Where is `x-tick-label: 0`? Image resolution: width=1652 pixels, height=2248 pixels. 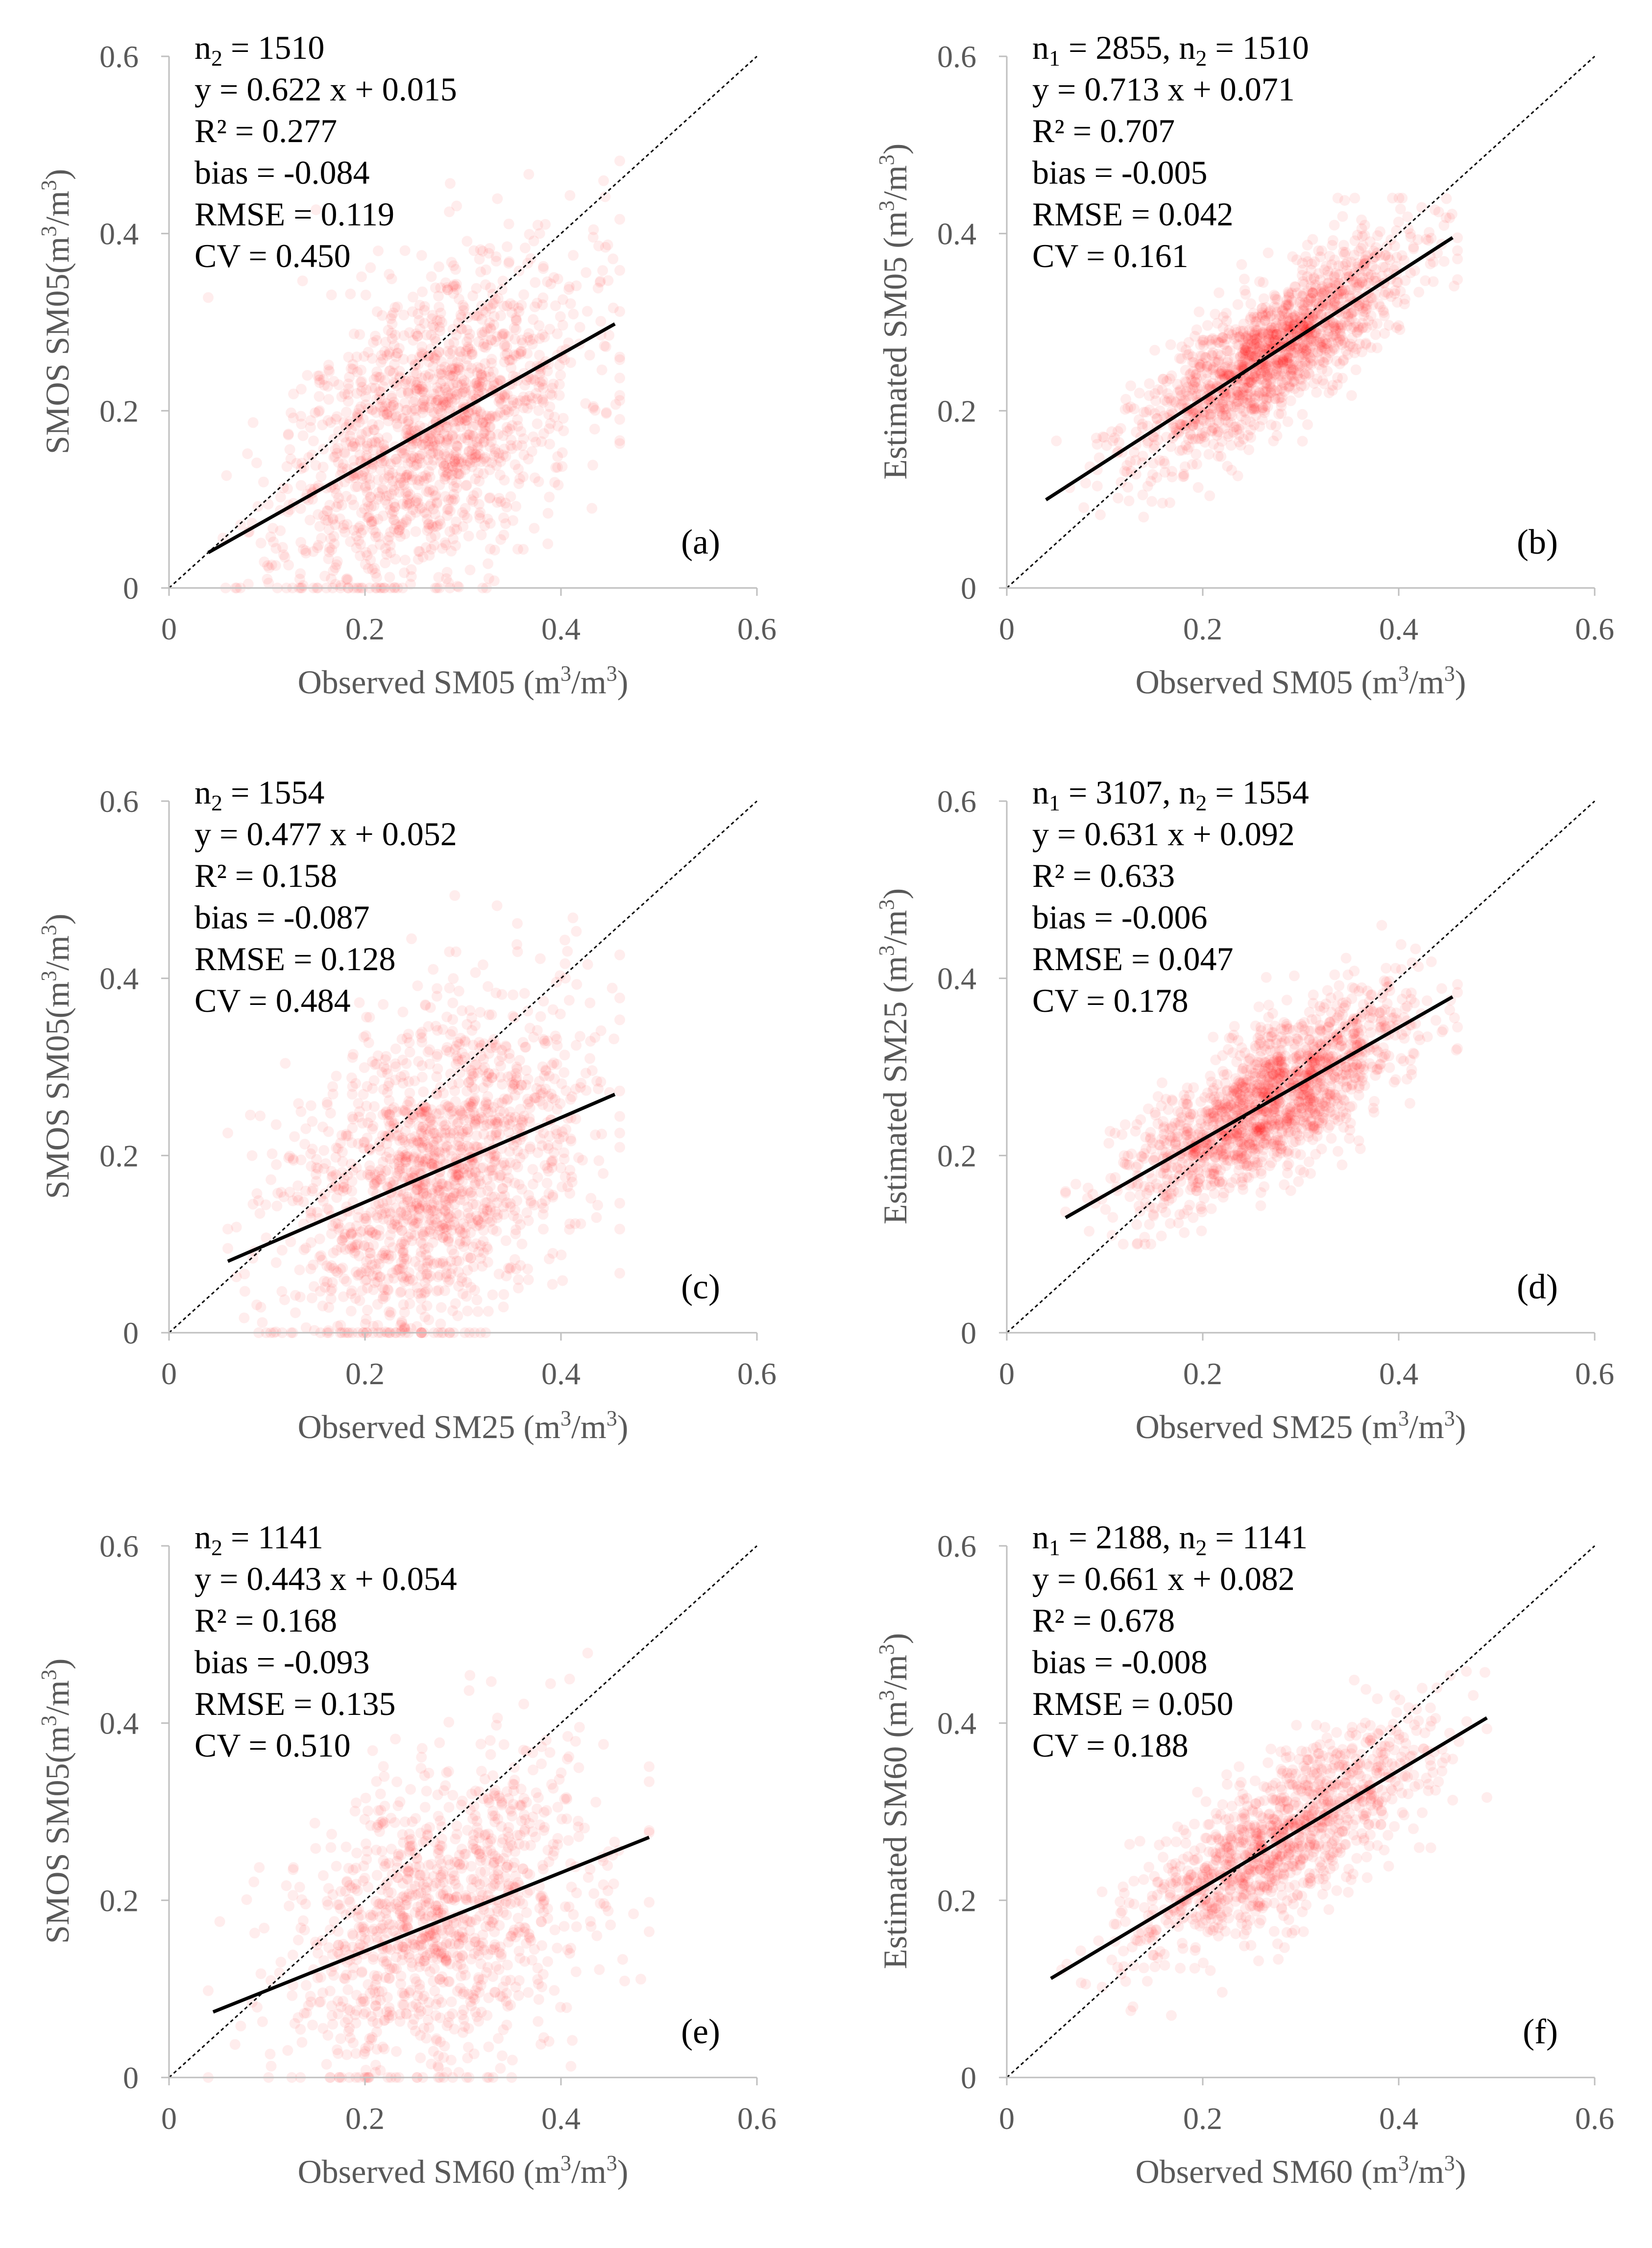
x-tick-label: 0 is located at coordinates (169, 1374).